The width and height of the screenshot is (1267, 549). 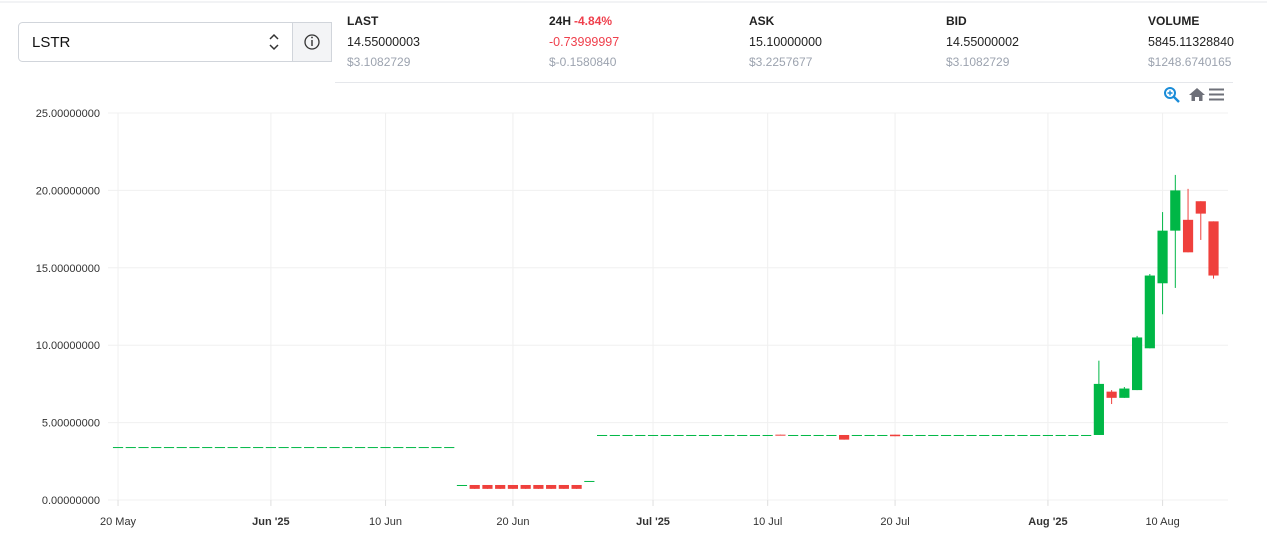 I want to click on home-button, so click(x=1197, y=94).